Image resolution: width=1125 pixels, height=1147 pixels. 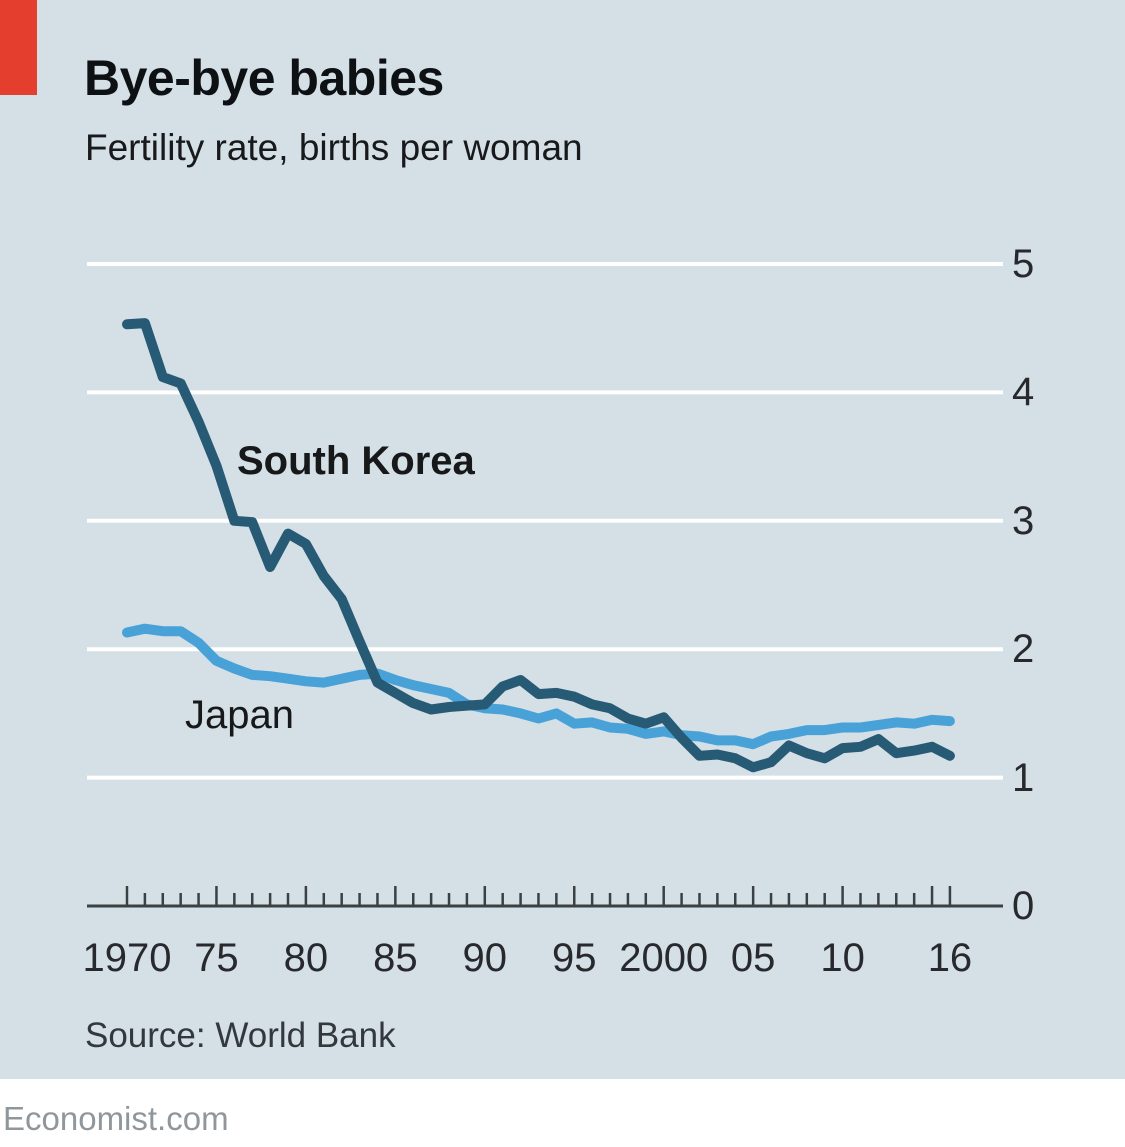 What do you see at coordinates (127, 958) in the screenshot?
I see `x-axis-label-1970: 1970` at bounding box center [127, 958].